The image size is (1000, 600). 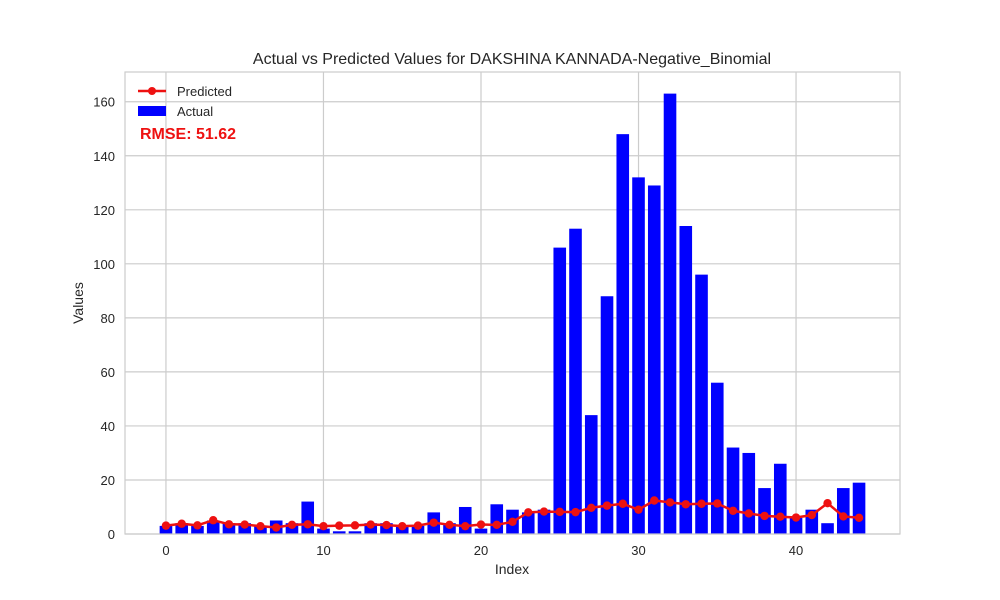 I want to click on x-tick-labels: 0 10 20 30 40, so click(x=482, y=550).